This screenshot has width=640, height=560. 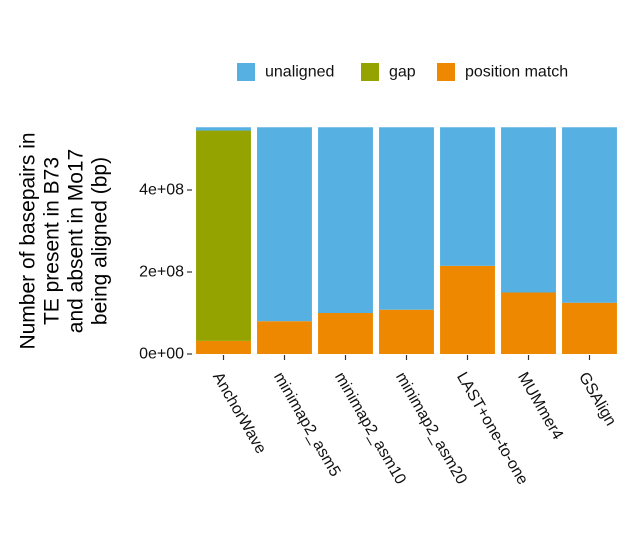 What do you see at coordinates (76, 241) in the screenshot?
I see `y-axis-label-line: and absent in Mo17` at bounding box center [76, 241].